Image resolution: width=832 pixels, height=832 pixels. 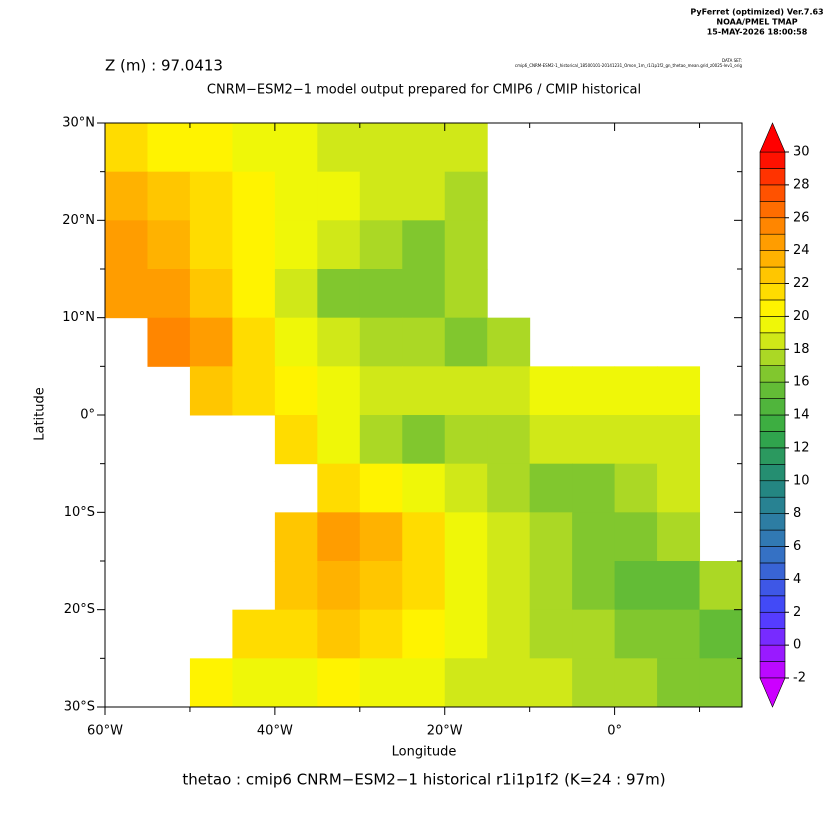 I want to click on colorbar-under, so click(x=772, y=692).